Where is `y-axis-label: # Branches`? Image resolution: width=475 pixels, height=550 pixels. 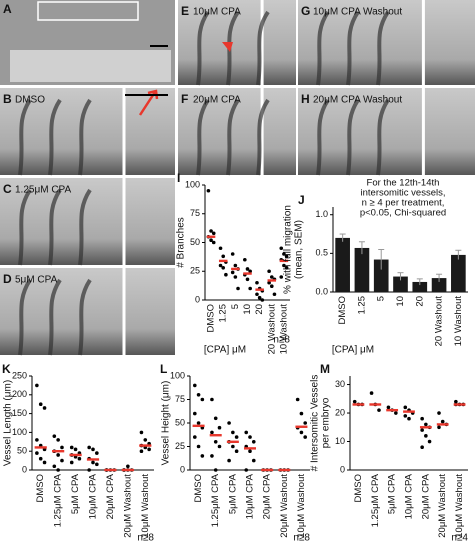 y-axis-label: # Branches is located at coordinates (181, 242).